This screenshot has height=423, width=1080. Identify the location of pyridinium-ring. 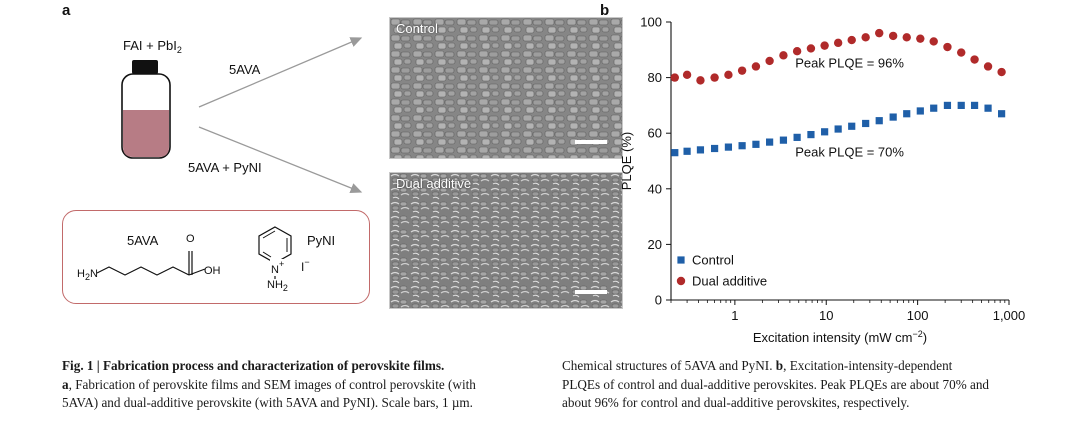
(275, 245).